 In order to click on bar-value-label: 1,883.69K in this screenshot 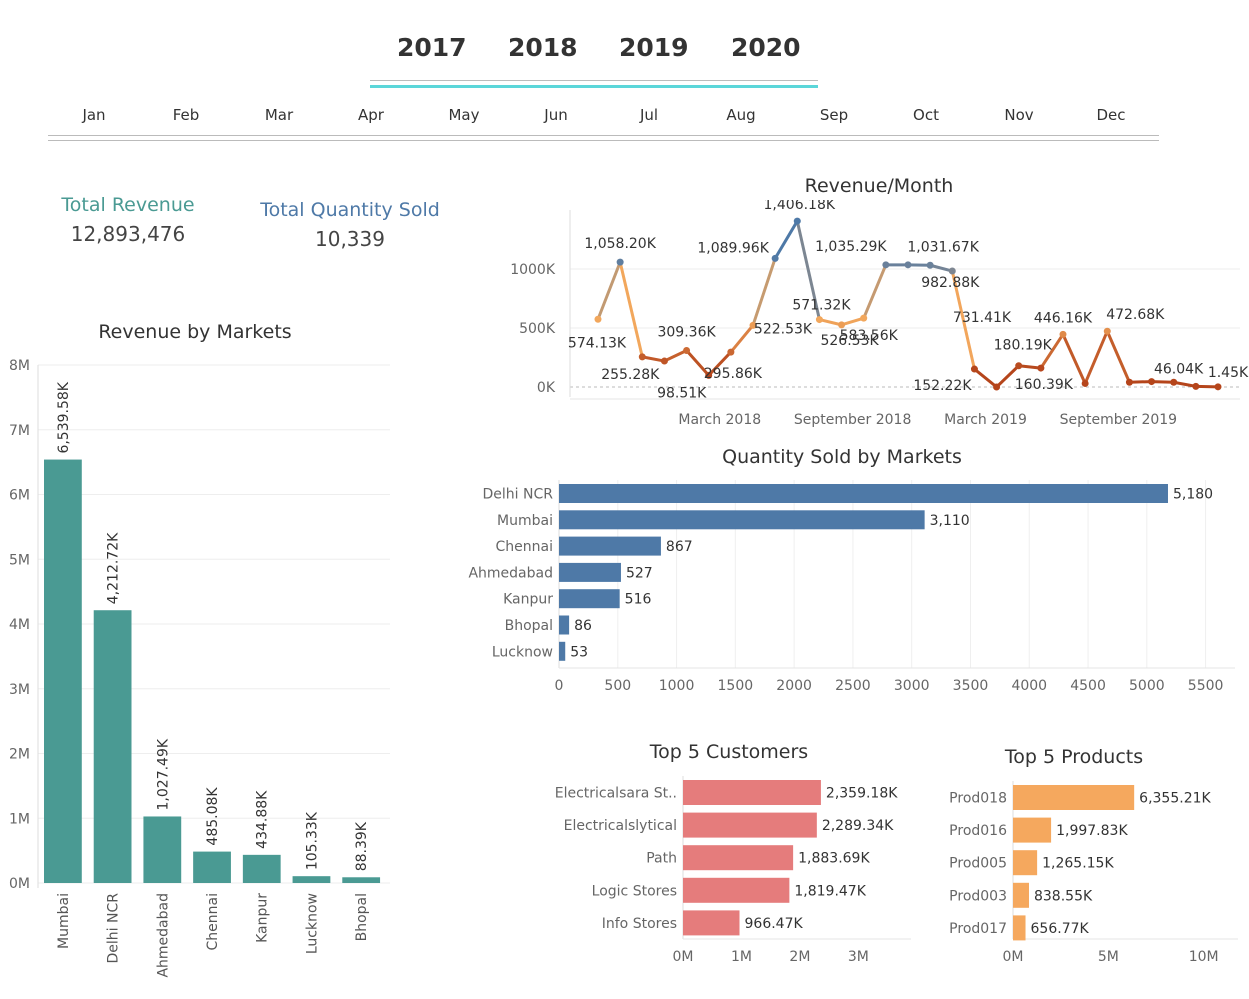, I will do `click(834, 859)`.